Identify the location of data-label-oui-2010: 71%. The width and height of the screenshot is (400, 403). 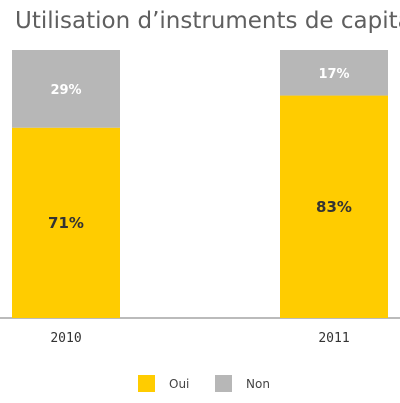
(66, 223).